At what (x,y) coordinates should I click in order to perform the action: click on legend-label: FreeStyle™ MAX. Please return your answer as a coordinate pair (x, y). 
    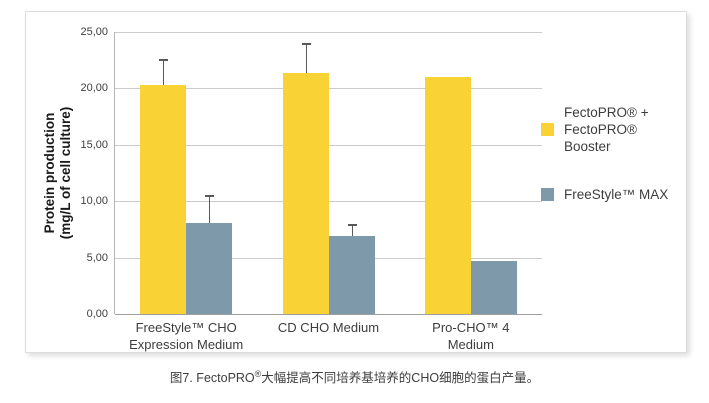
    Looking at the image, I should click on (616, 194).